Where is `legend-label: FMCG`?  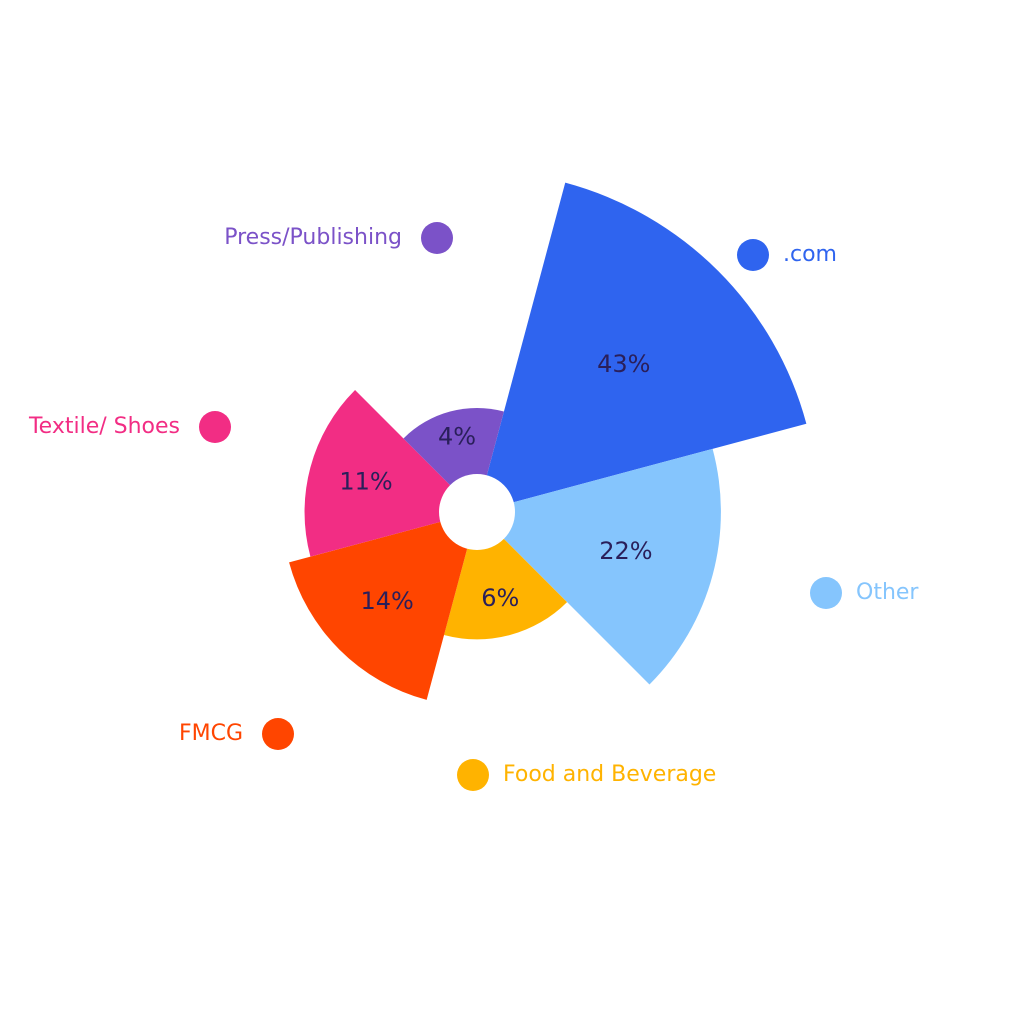
legend-label: FMCG is located at coordinates (210, 733).